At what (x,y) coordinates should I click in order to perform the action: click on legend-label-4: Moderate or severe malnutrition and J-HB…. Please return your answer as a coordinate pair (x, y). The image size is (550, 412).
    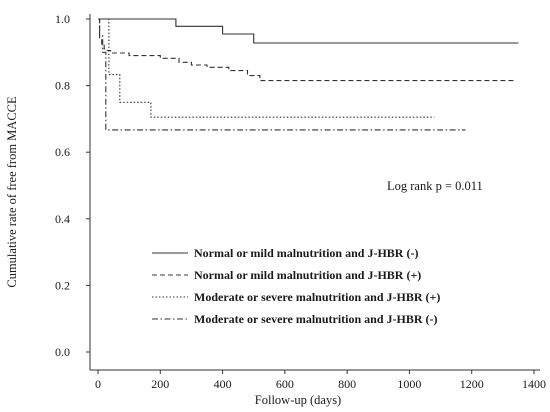
    Looking at the image, I should click on (316, 319).